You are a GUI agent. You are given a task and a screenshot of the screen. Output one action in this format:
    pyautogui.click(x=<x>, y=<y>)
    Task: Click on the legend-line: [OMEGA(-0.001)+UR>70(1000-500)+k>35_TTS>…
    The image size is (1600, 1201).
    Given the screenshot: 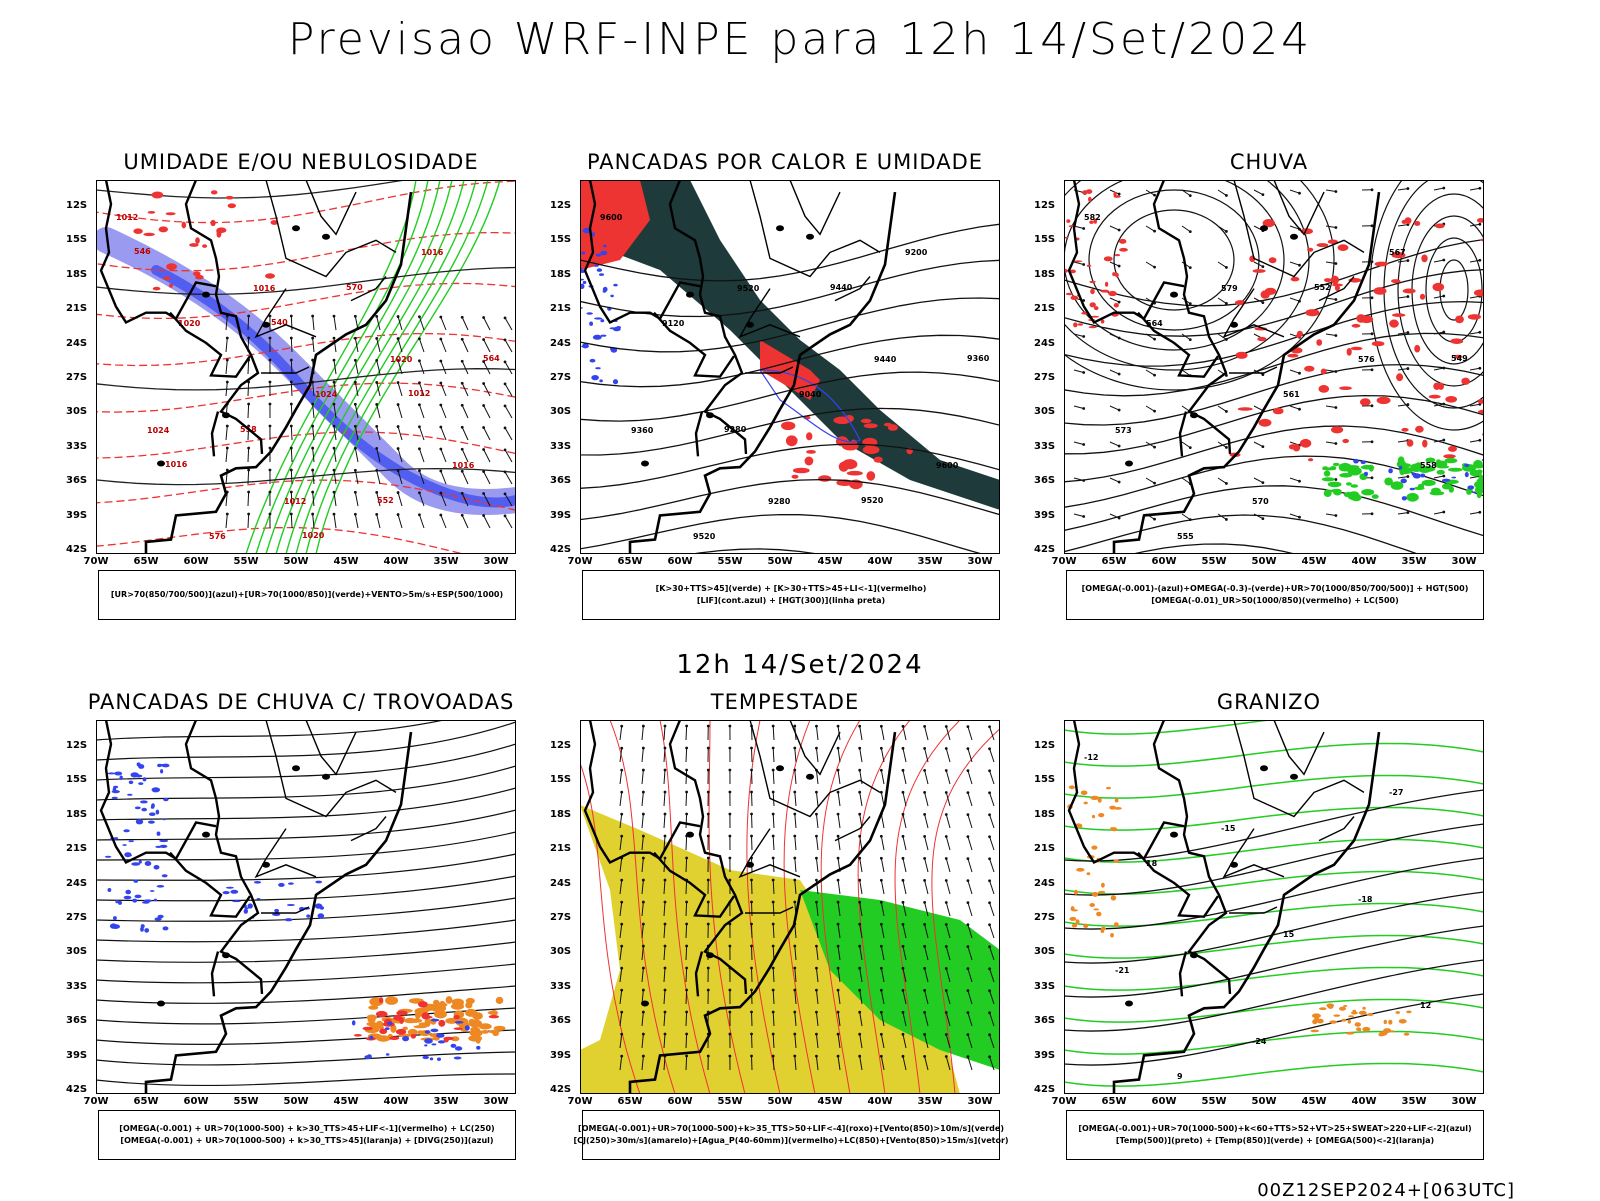 What is the action you would take?
    pyautogui.click(x=791, y=1129)
    